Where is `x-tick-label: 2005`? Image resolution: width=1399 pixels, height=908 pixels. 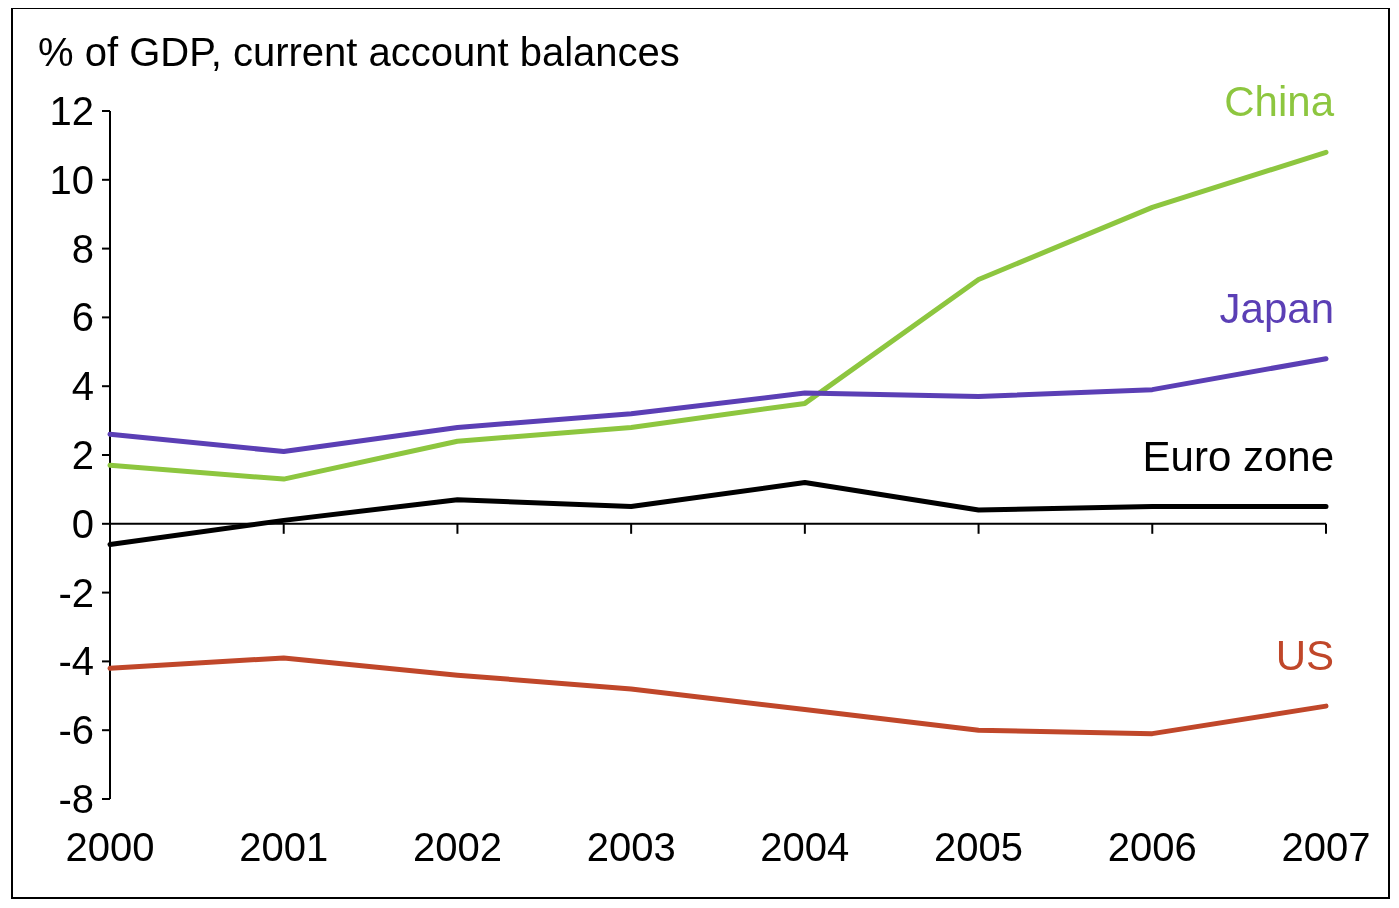
x-tick-label: 2005 is located at coordinates (979, 847).